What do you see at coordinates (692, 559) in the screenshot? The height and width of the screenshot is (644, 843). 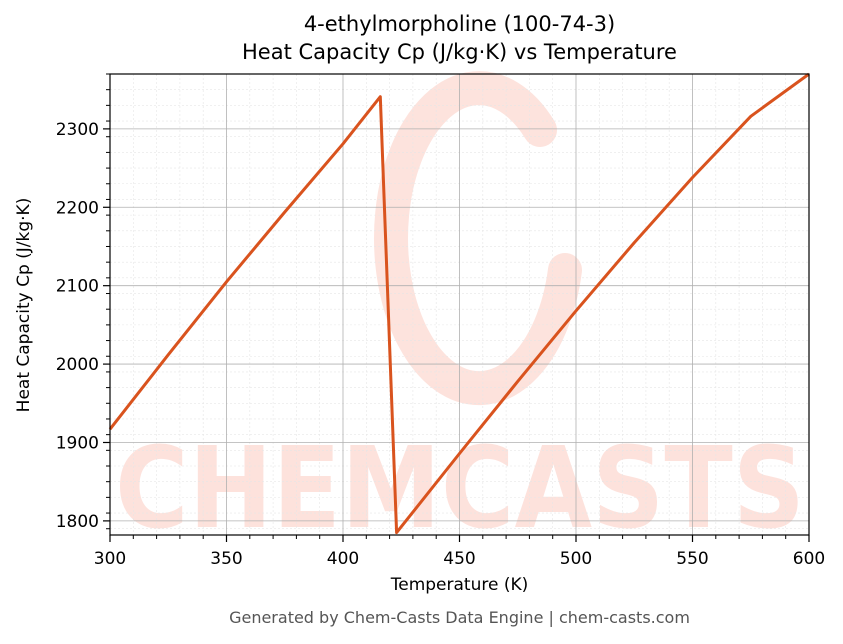 I see `x-tick-label: 550` at bounding box center [692, 559].